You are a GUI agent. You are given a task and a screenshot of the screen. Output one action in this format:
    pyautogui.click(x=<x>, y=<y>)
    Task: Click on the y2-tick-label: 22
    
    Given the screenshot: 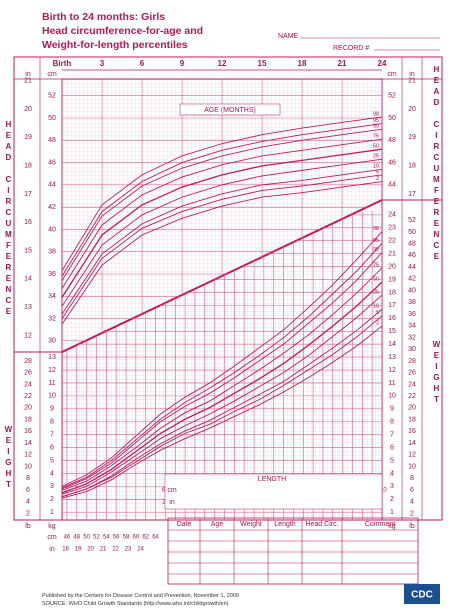 What is the action you would take?
    pyautogui.click(x=28, y=396)
    